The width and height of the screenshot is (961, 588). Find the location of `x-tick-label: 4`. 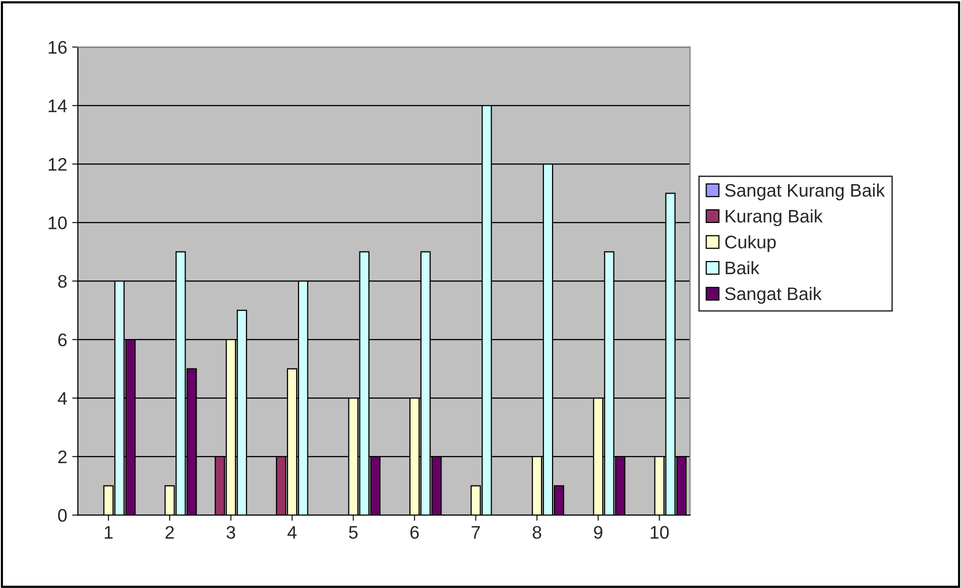

x-tick-label: 4 is located at coordinates (292, 532).